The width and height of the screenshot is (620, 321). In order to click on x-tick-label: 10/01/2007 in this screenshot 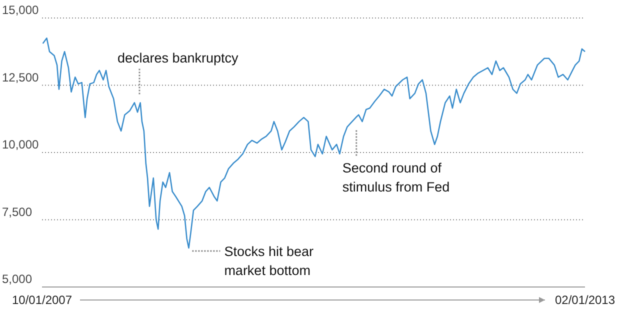, I will do `click(42, 300)`.